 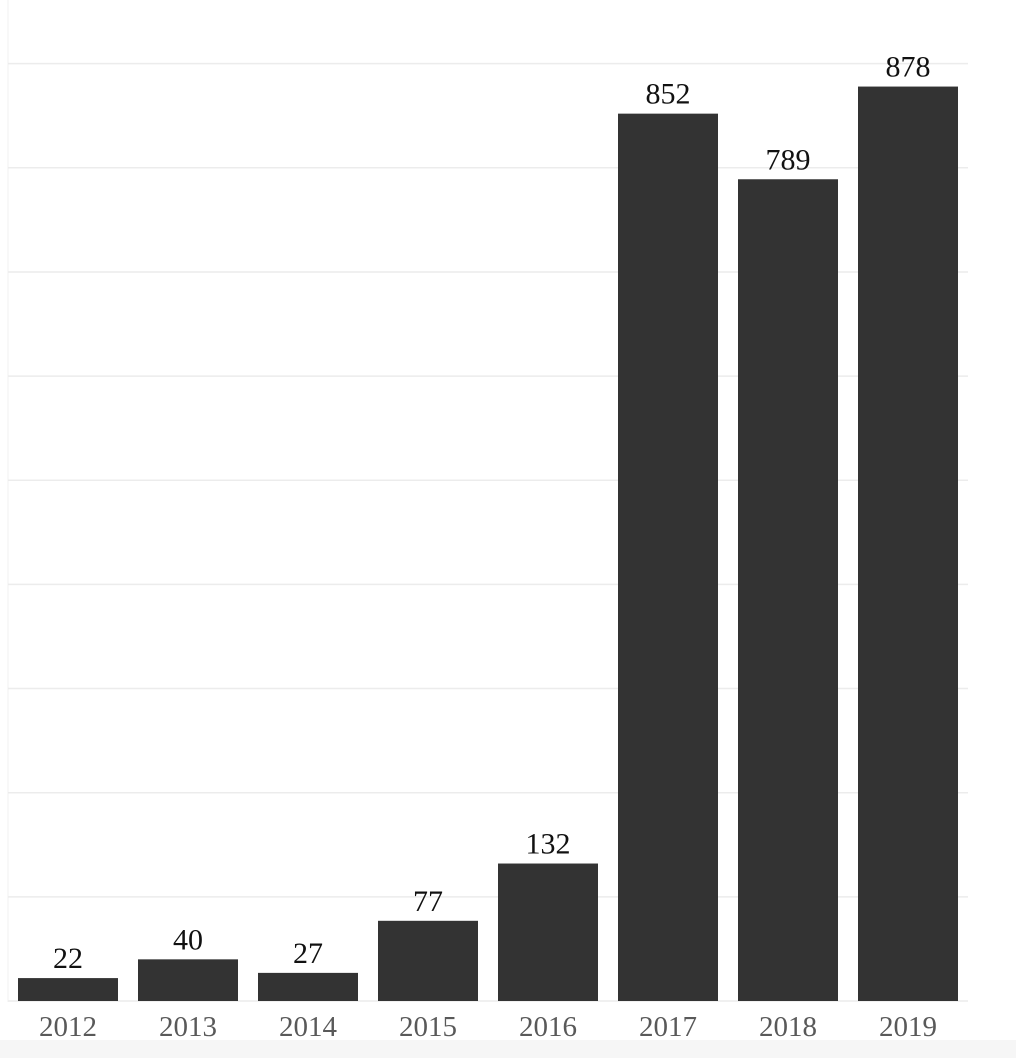 I want to click on x-tick-label-2016: 2016, so click(x=548, y=1027).